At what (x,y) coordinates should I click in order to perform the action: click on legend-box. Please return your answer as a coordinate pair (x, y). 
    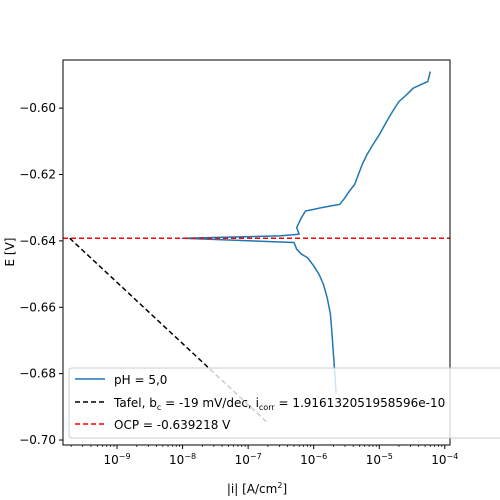
    Looking at the image, I should click on (284, 403).